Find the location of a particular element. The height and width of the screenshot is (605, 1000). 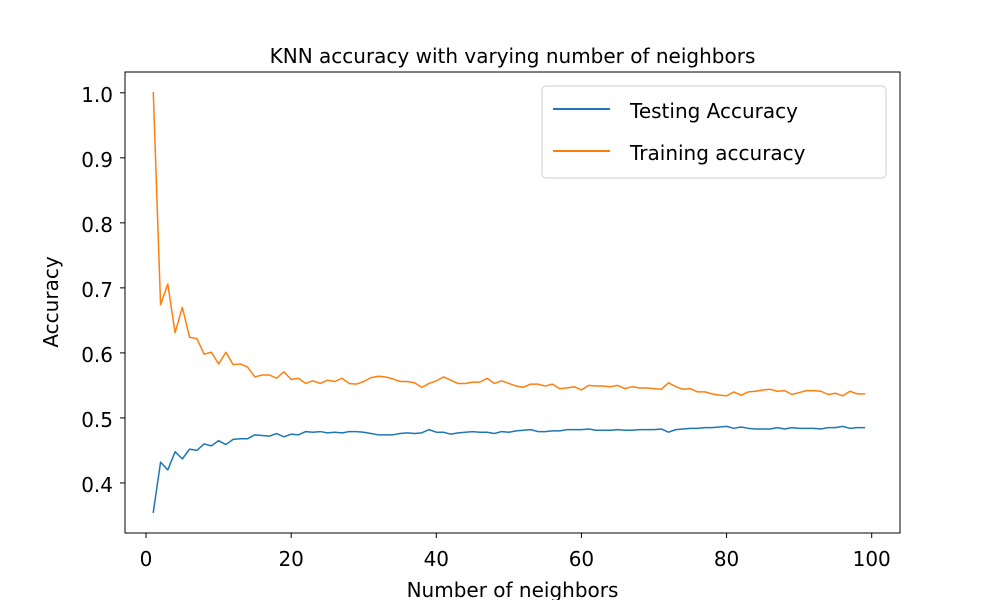

y-tick-label: 0.8 is located at coordinates (97, 225).